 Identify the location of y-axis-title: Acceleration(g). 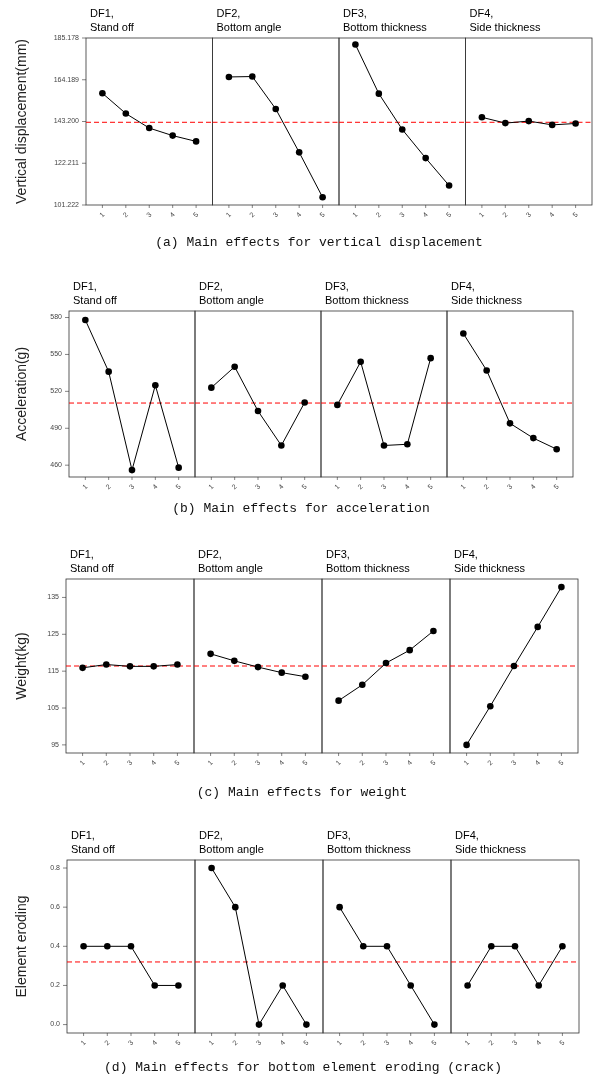
(20, 394).